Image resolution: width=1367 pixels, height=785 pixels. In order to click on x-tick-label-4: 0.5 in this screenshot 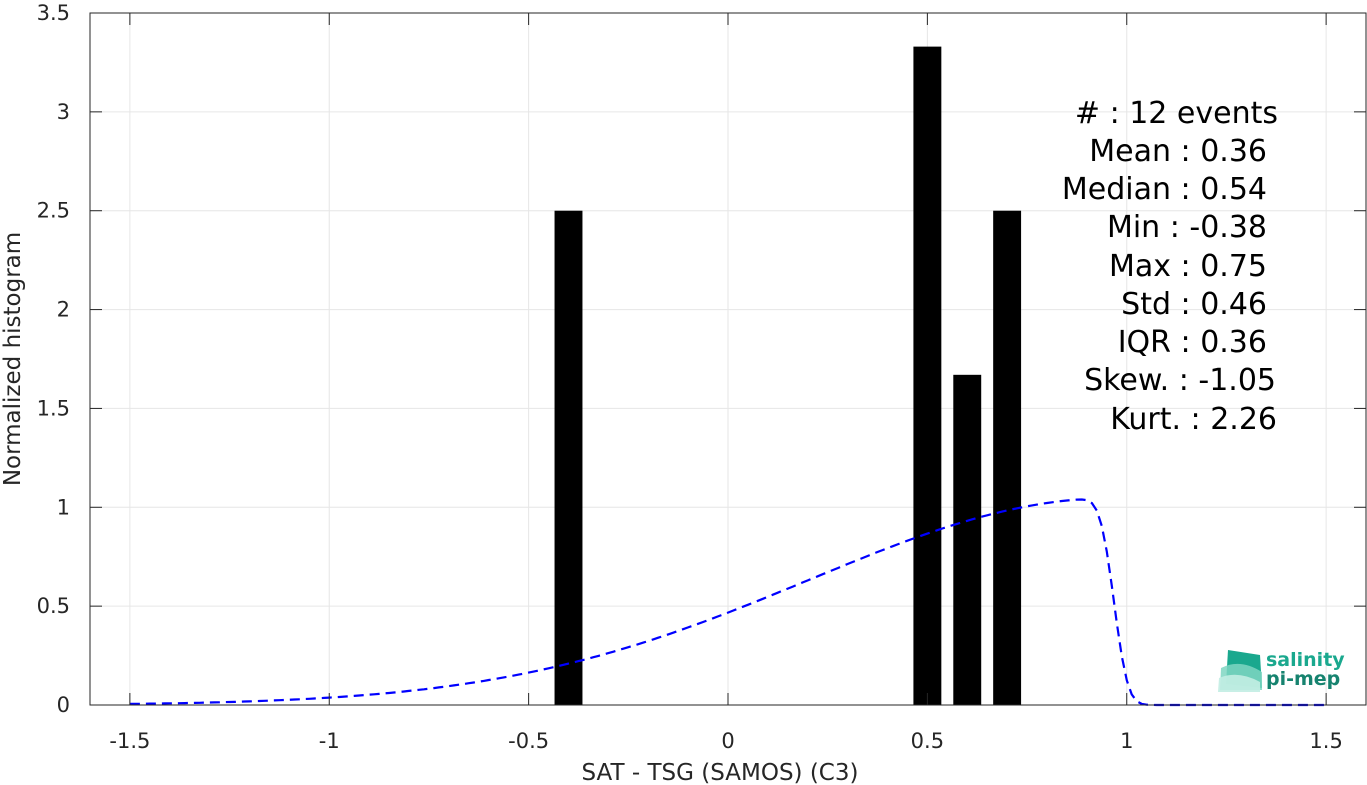, I will do `click(927, 741)`.